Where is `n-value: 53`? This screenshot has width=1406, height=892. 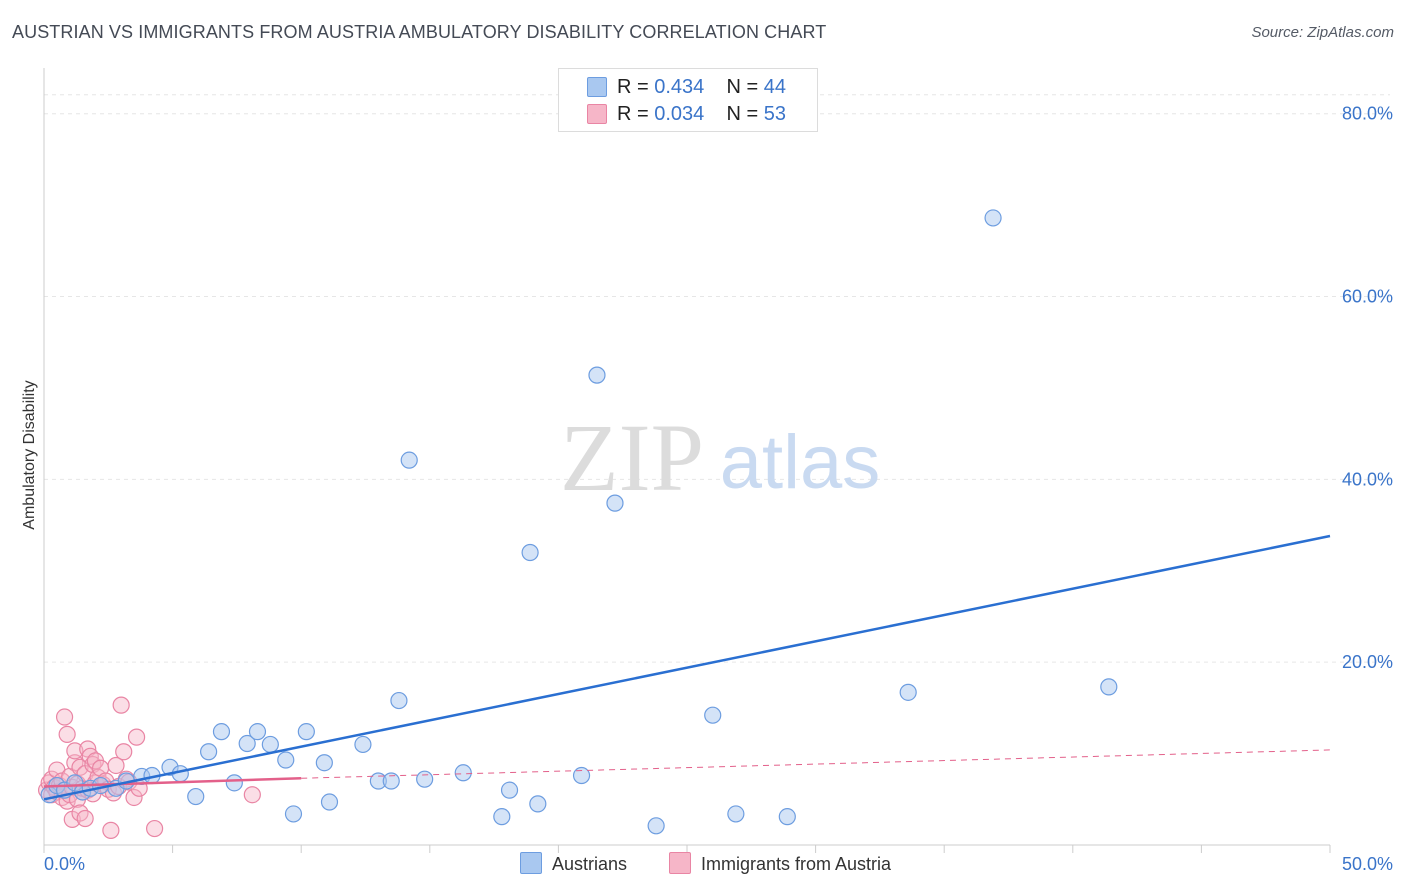
n-value: 53 is located at coordinates (775, 114).